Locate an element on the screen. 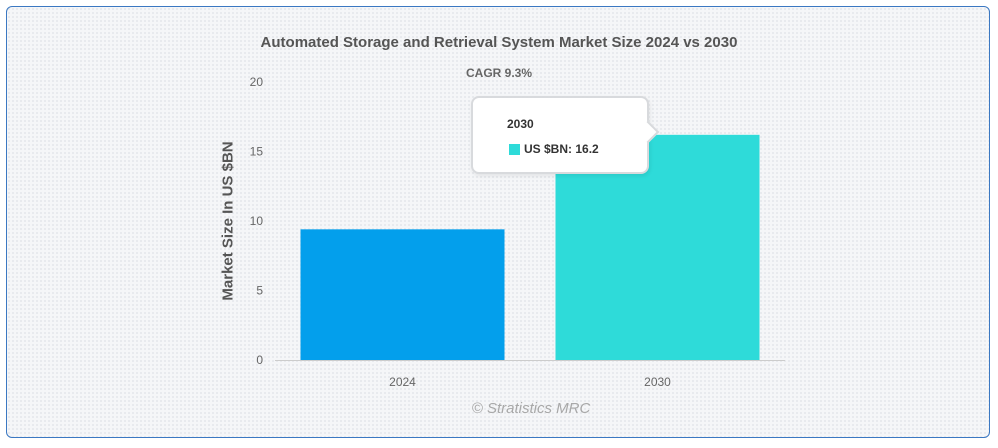 The height and width of the screenshot is (448, 998). tooltip-series-label: US $BN is located at coordinates (546, 149).